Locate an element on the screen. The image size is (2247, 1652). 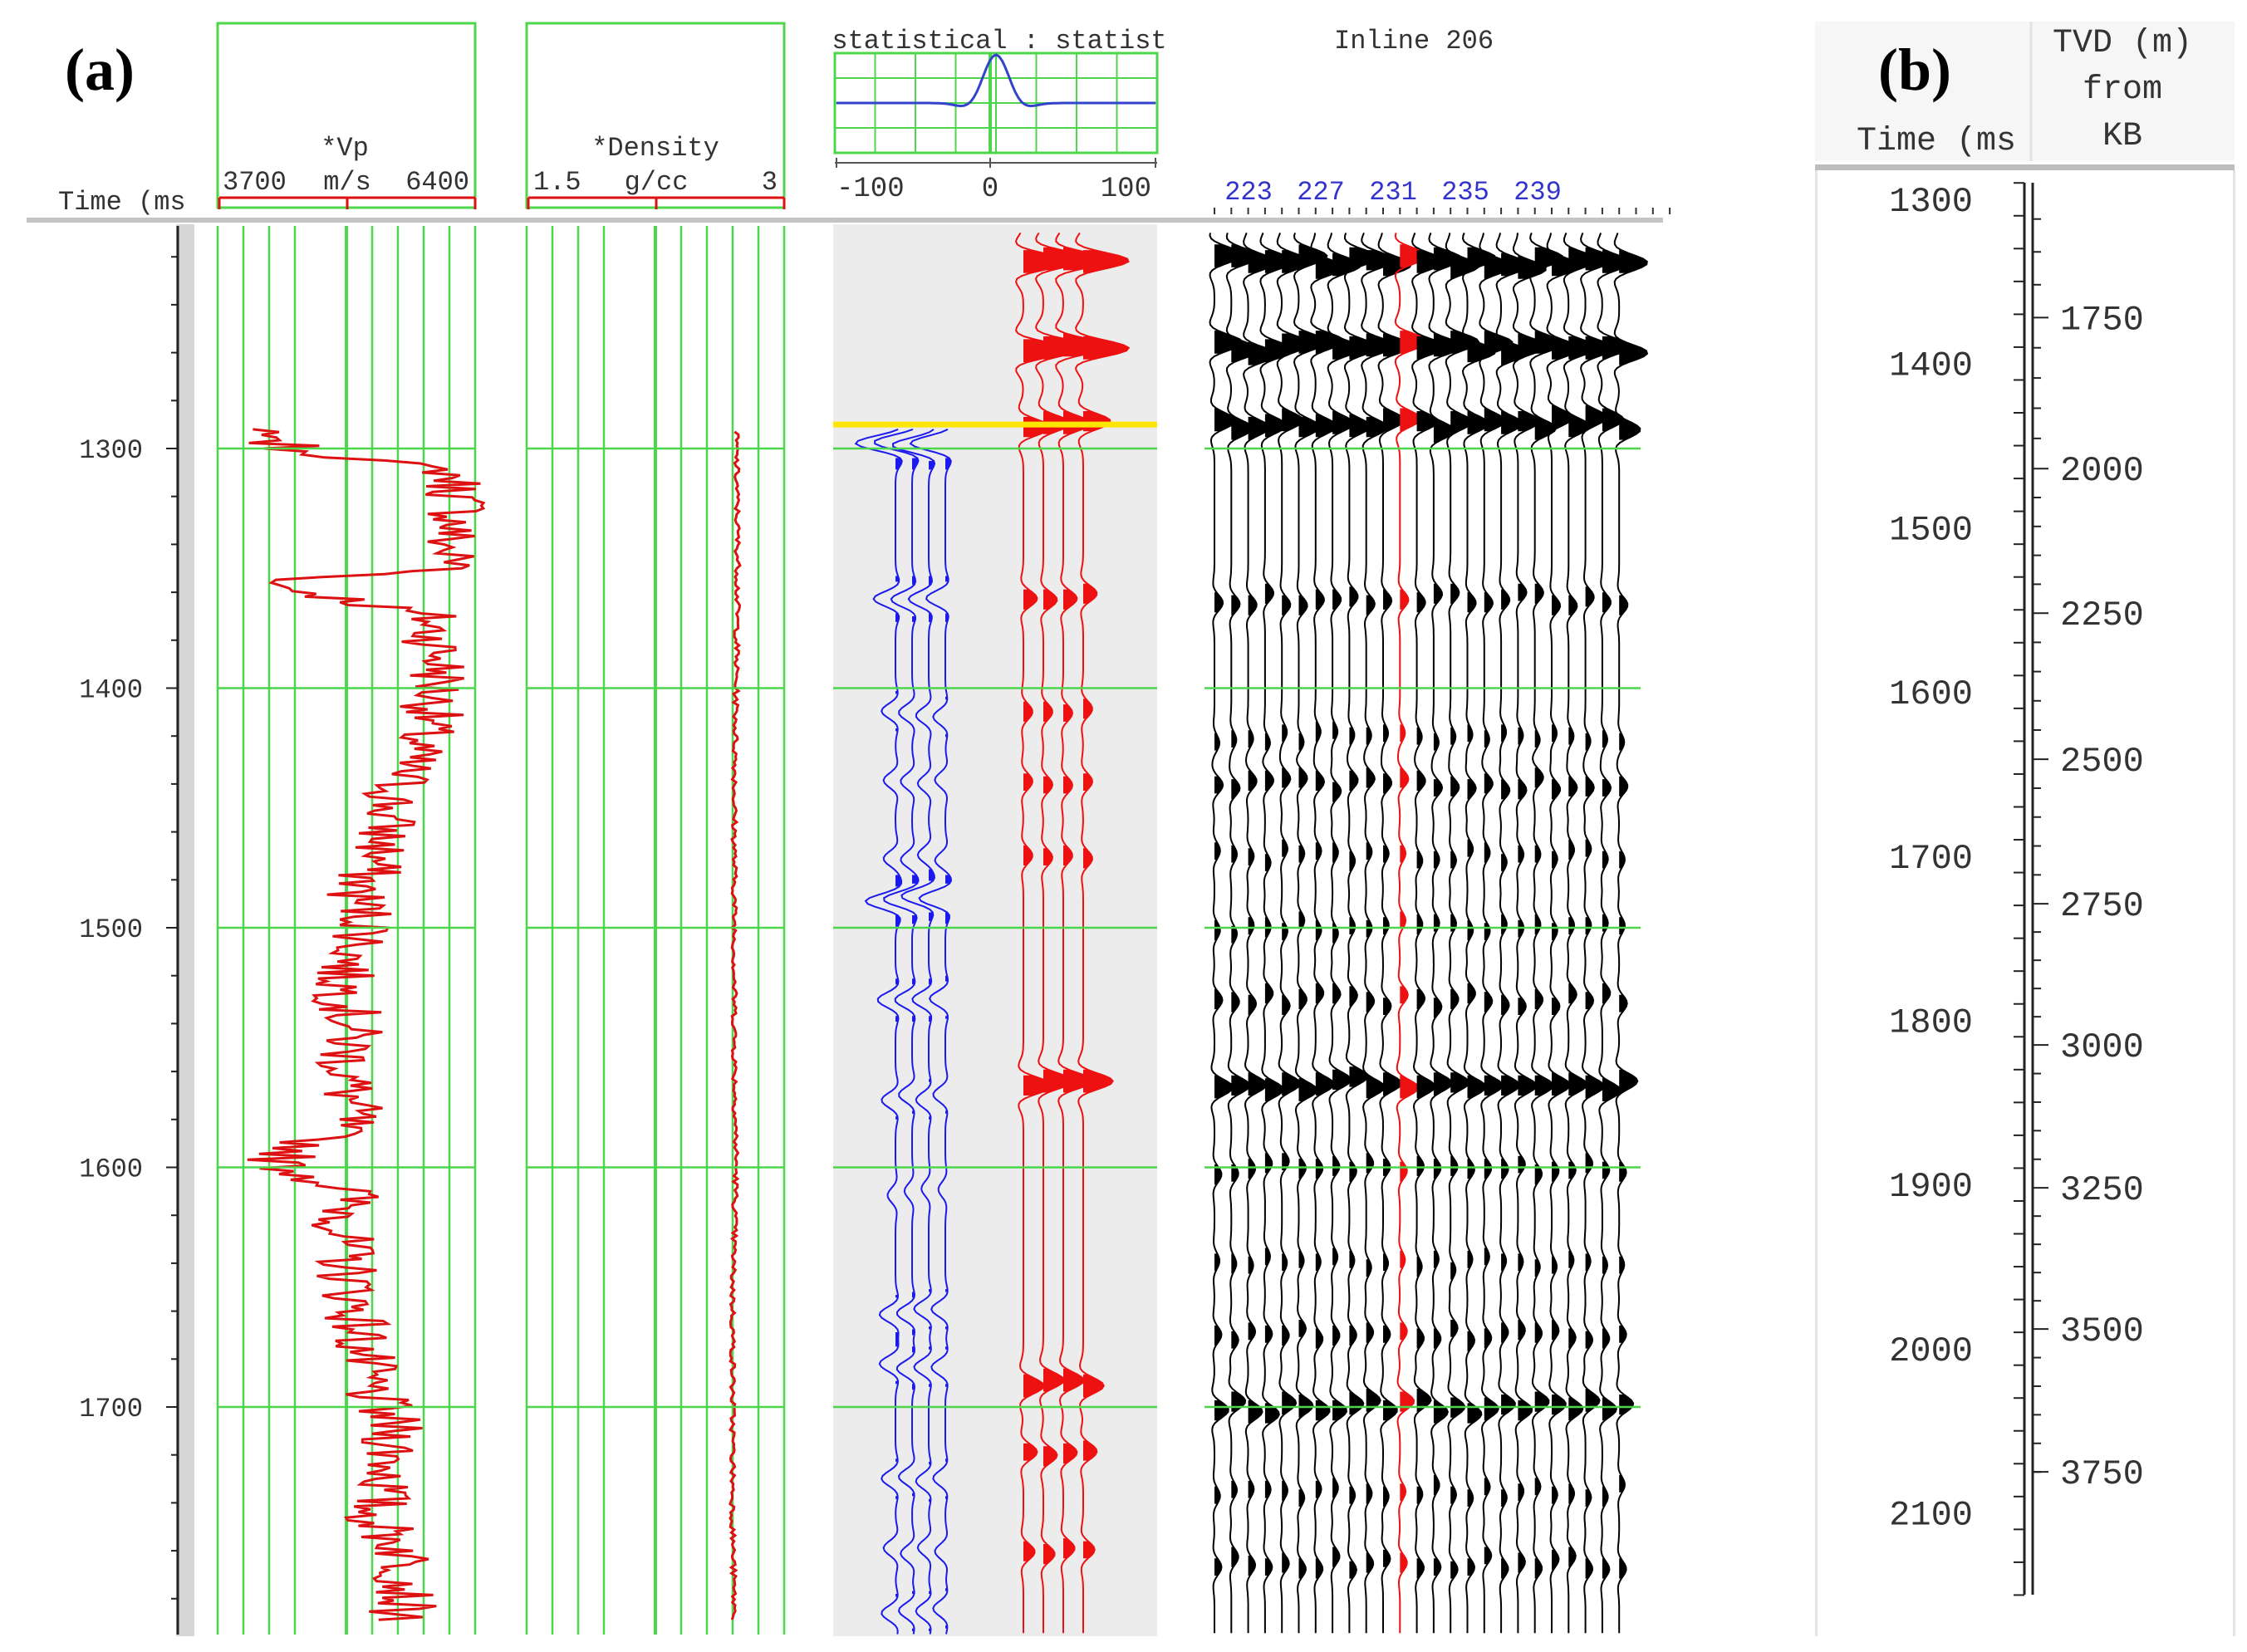
td-depth-label: 2000 is located at coordinates (2102, 471).